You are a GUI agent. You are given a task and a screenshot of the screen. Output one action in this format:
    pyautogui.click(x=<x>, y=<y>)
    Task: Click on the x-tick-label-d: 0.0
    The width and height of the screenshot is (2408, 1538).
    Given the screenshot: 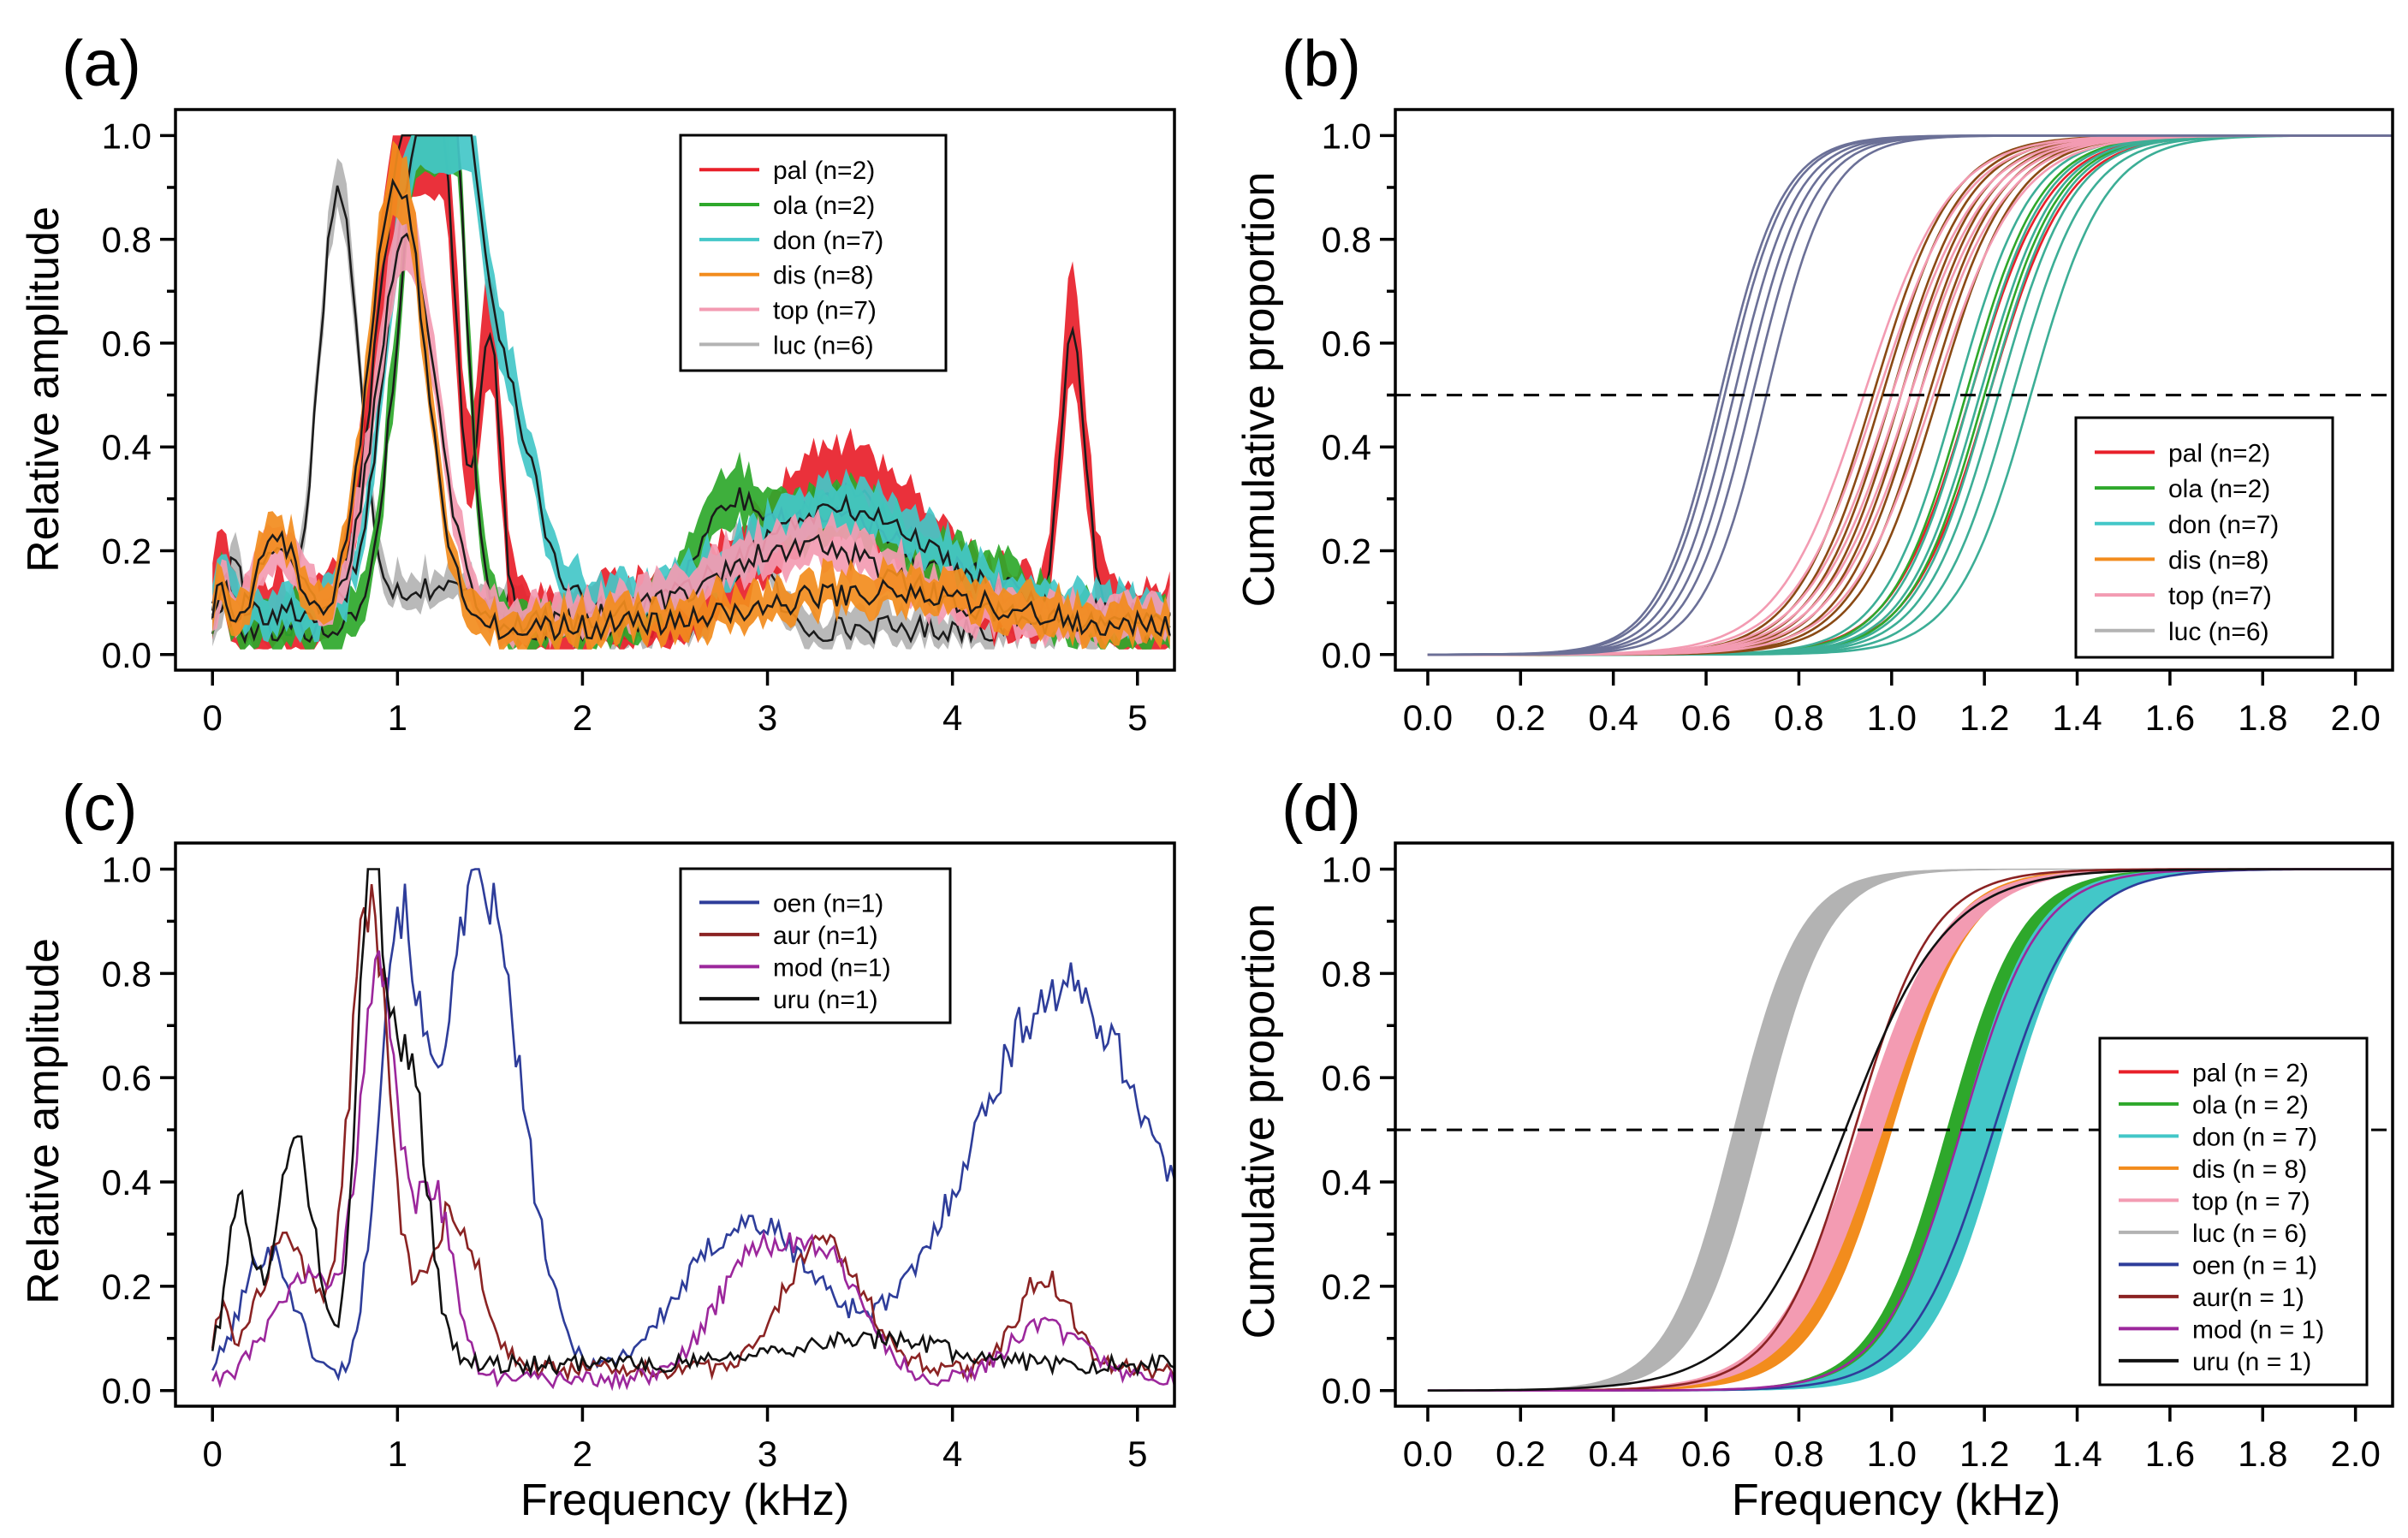 What is the action you would take?
    pyautogui.click(x=1428, y=1454)
    